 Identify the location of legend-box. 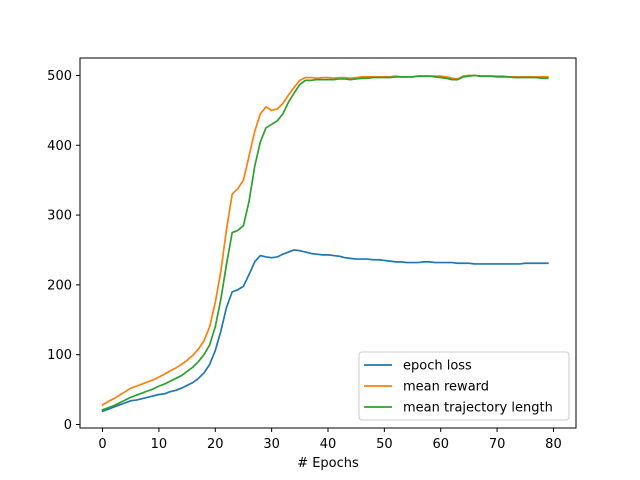
(464, 386).